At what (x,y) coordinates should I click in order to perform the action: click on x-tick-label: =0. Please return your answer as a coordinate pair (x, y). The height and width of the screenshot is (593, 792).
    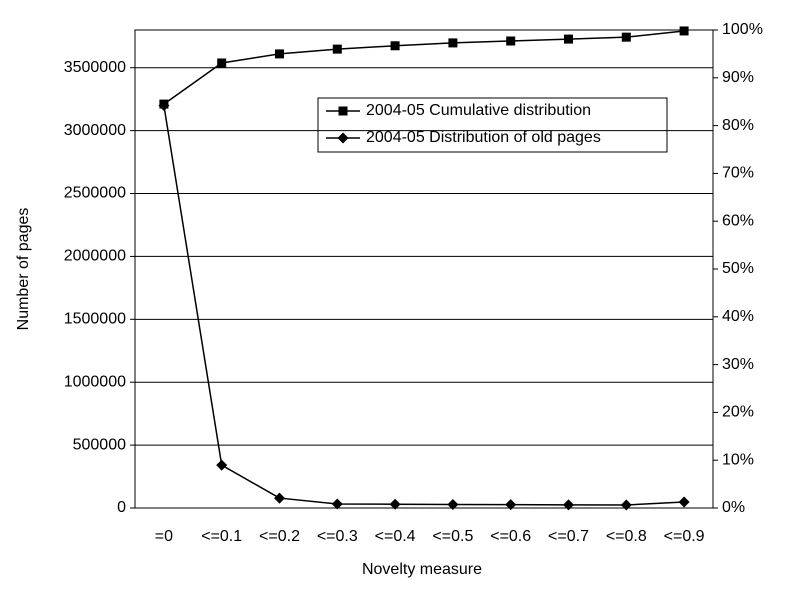
    Looking at the image, I should click on (164, 536).